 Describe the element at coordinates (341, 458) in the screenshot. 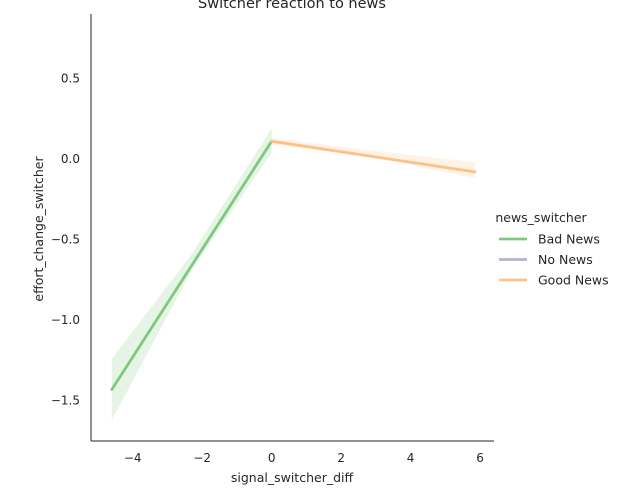

I see `x-tick-label: 2` at that location.